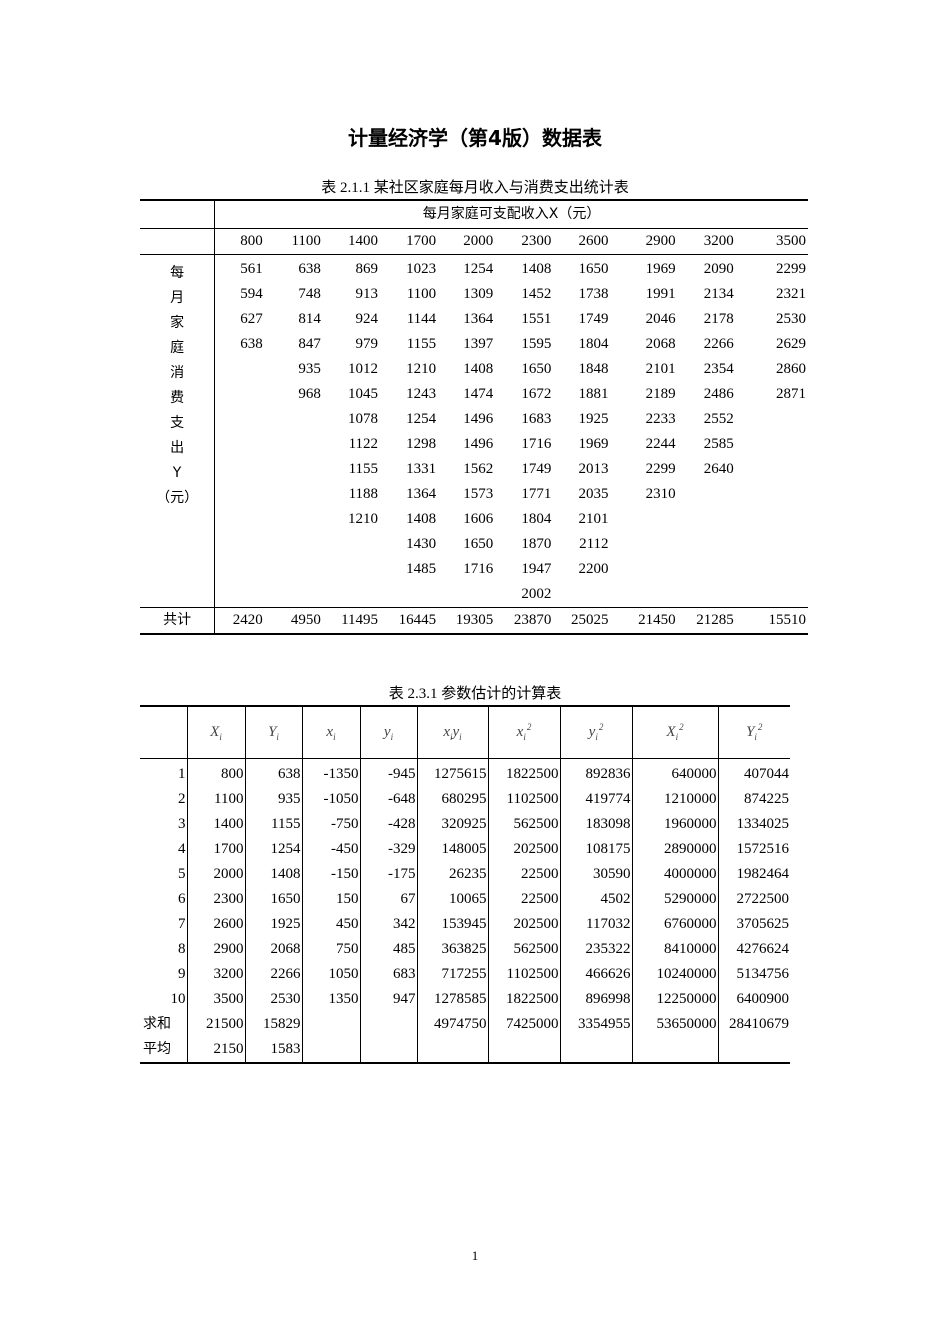 The height and width of the screenshot is (1344, 950). Describe the element at coordinates (415, 241) in the screenshot. I see `income-value: 1700` at that location.